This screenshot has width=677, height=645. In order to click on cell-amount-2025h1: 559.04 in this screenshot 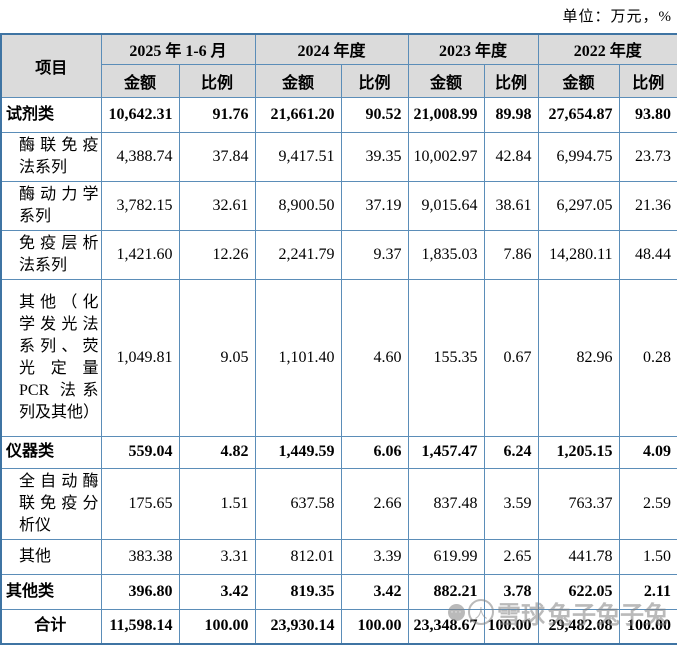, I will do `click(140, 452)`.